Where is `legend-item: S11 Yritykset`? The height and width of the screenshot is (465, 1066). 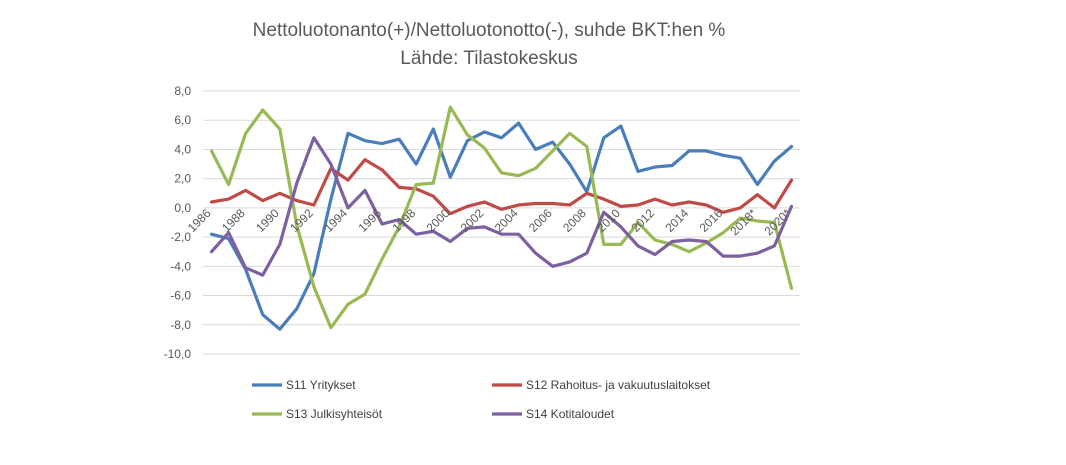 legend-item: S11 Yritykset is located at coordinates (304, 385).